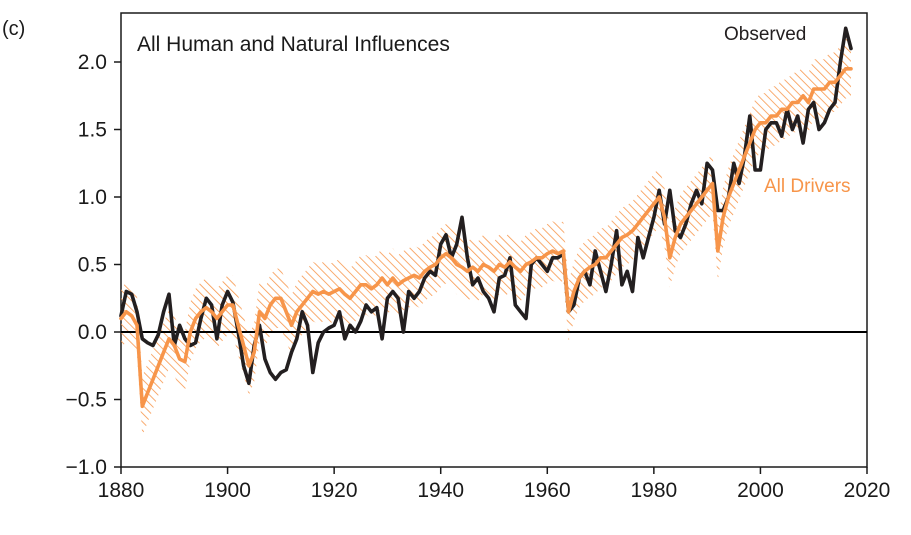  Describe the element at coordinates (227, 490) in the screenshot. I see `x-tick-label: 1900` at that location.